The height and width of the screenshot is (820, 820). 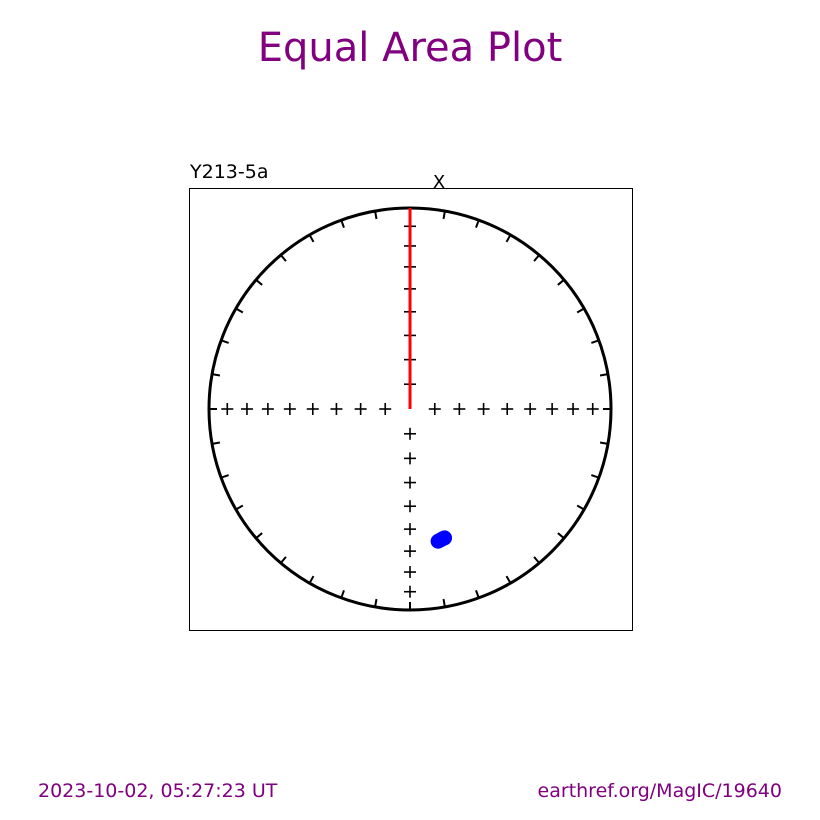 What do you see at coordinates (659, 791) in the screenshot?
I see `footer-reference: earthref.org/MagIC/19640` at bounding box center [659, 791].